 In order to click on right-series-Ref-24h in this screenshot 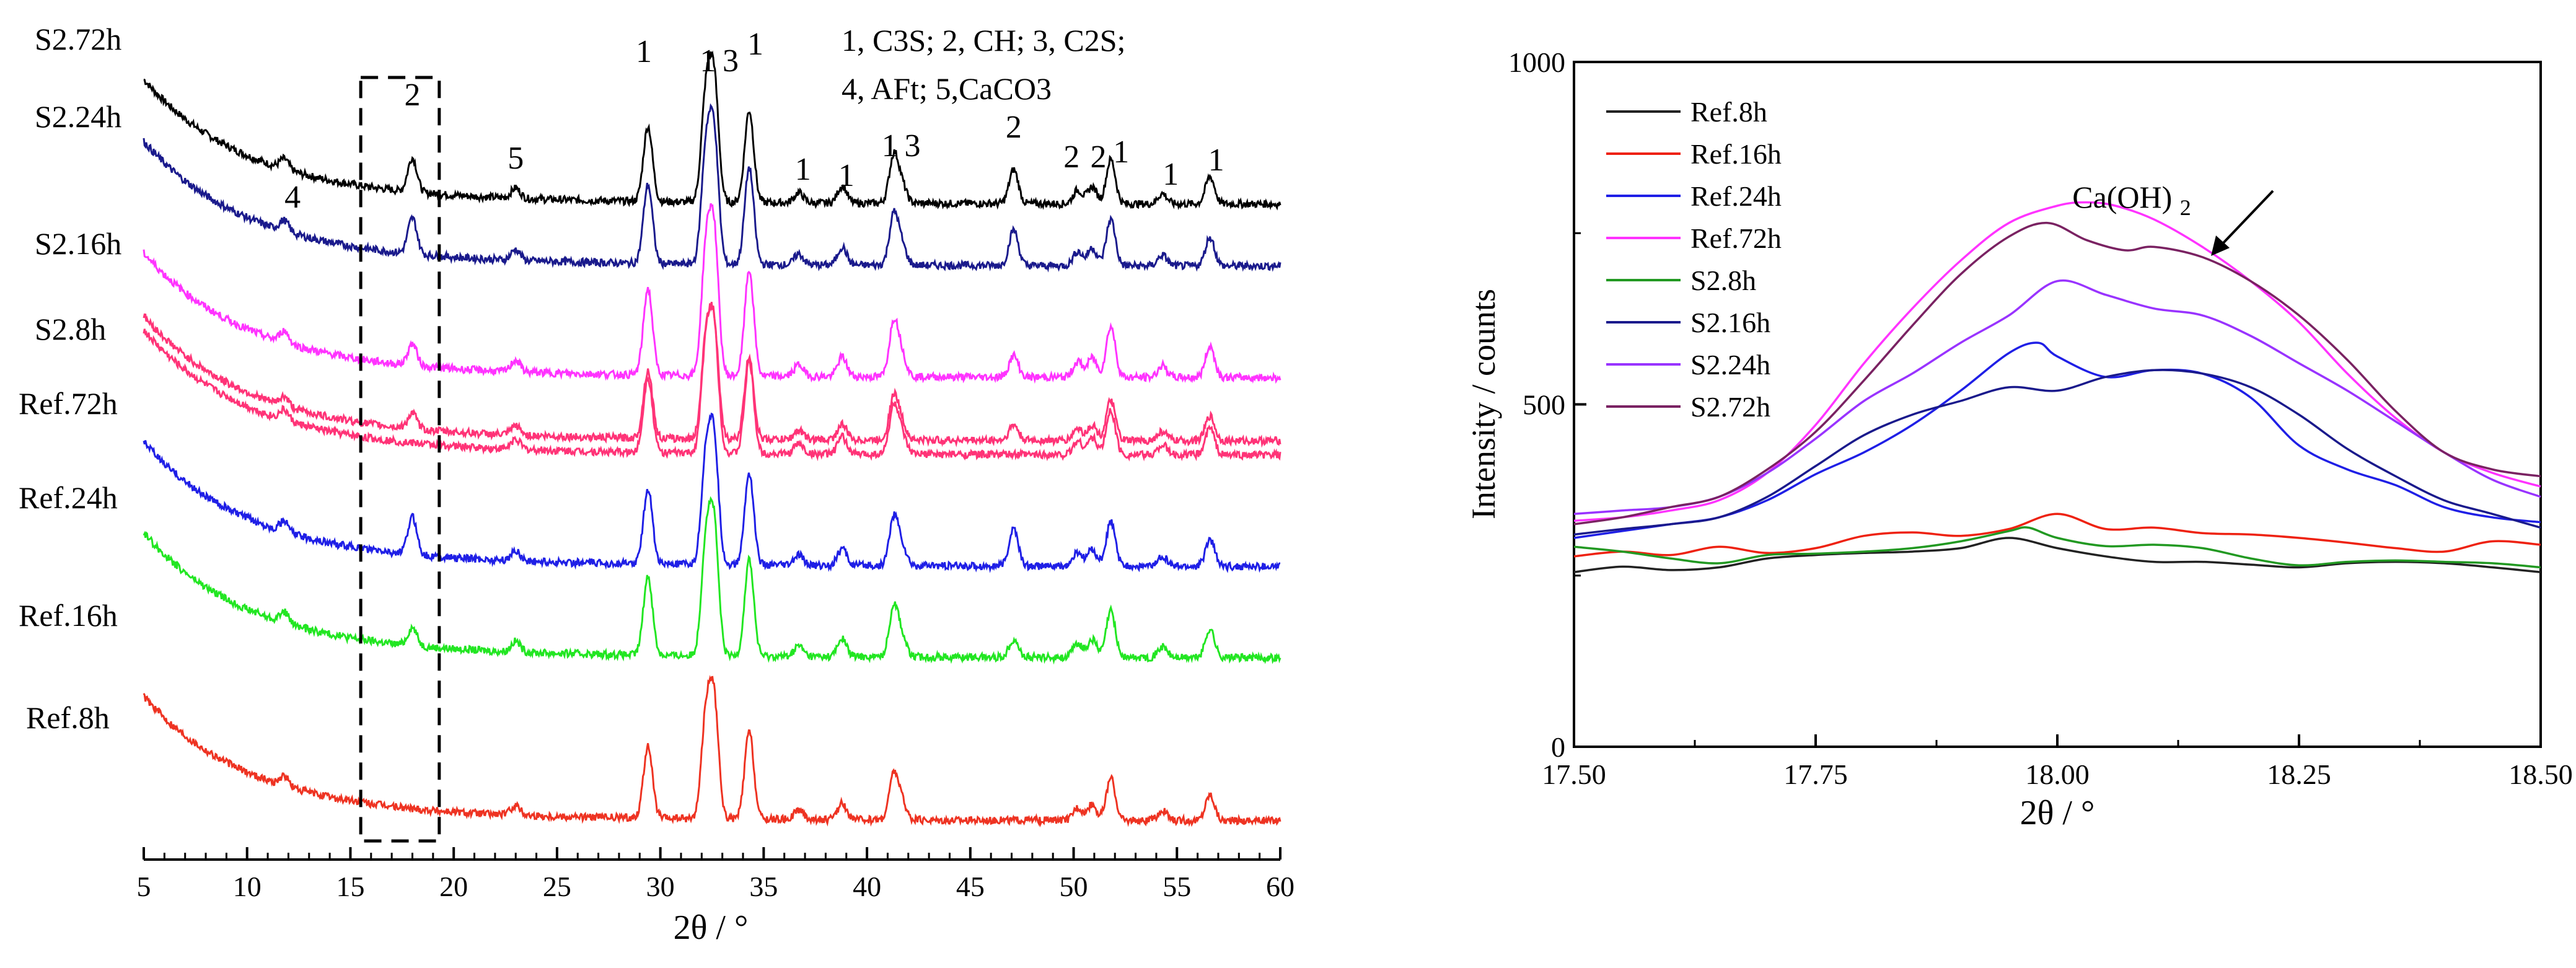, I will do `click(2057, 440)`.